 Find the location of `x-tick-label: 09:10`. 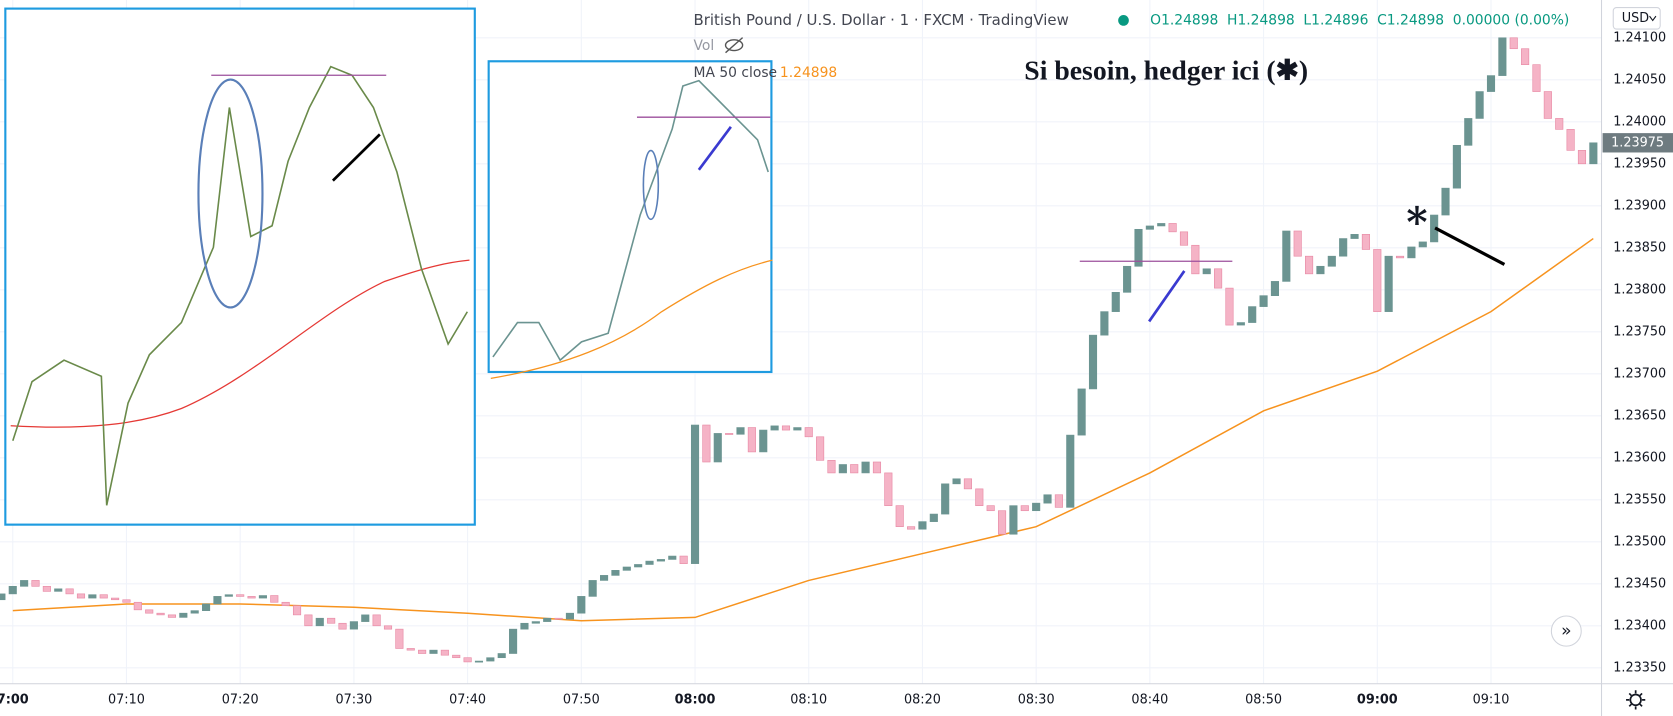

x-tick-label: 09:10 is located at coordinates (1491, 699).